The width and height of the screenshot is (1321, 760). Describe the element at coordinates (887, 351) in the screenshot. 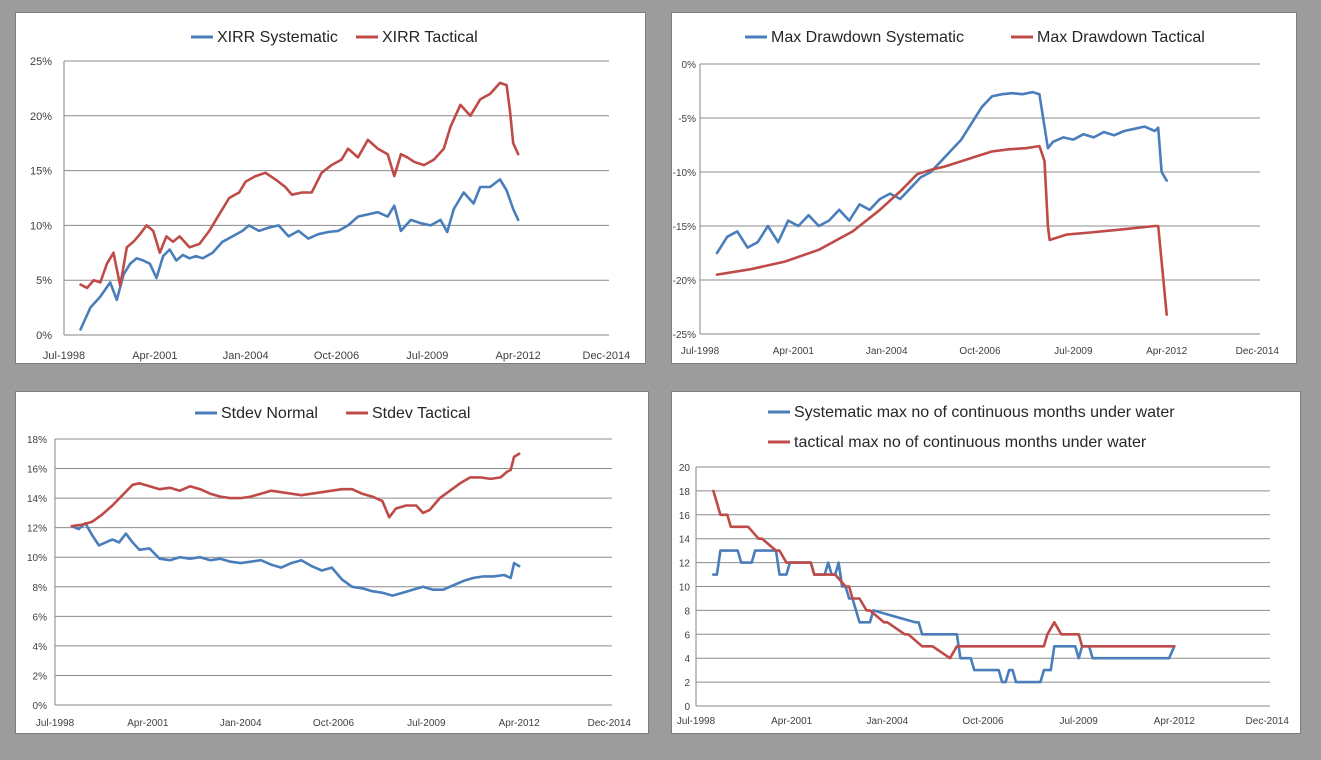

I see `drawdown-x-tick-label: Jan-2004` at that location.